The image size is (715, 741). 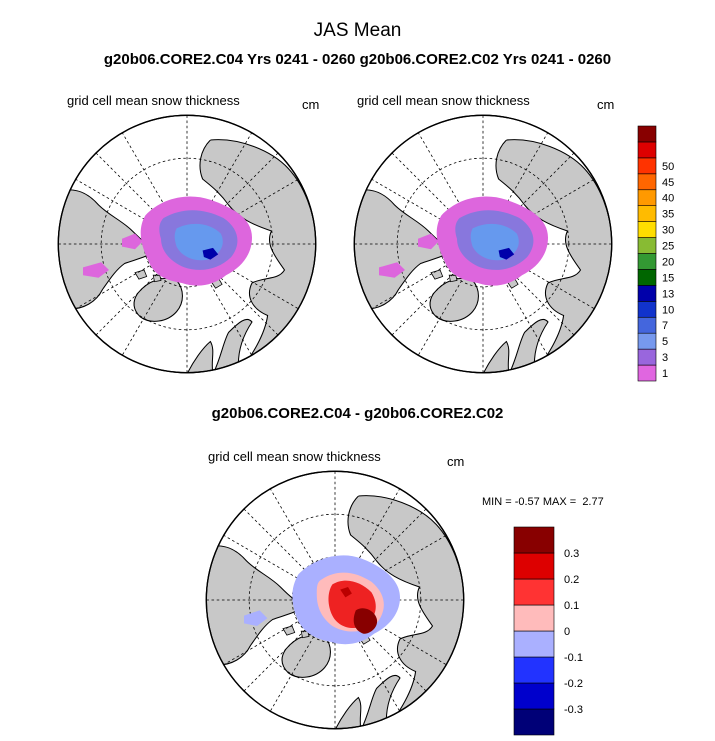 I want to click on main-tick-label: 13, so click(x=668, y=294).